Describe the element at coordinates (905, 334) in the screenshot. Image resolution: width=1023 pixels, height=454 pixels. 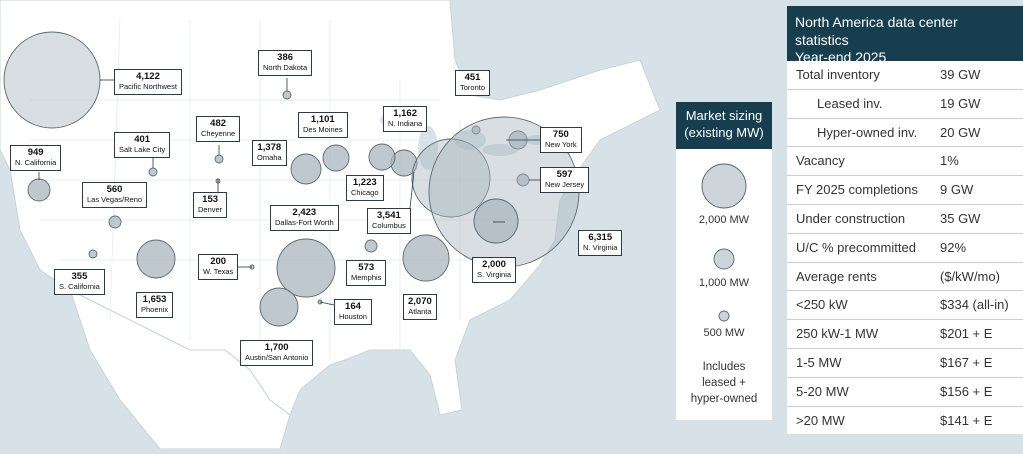
I see `stat-row: 250 kW-1 MW $201 + E` at that location.